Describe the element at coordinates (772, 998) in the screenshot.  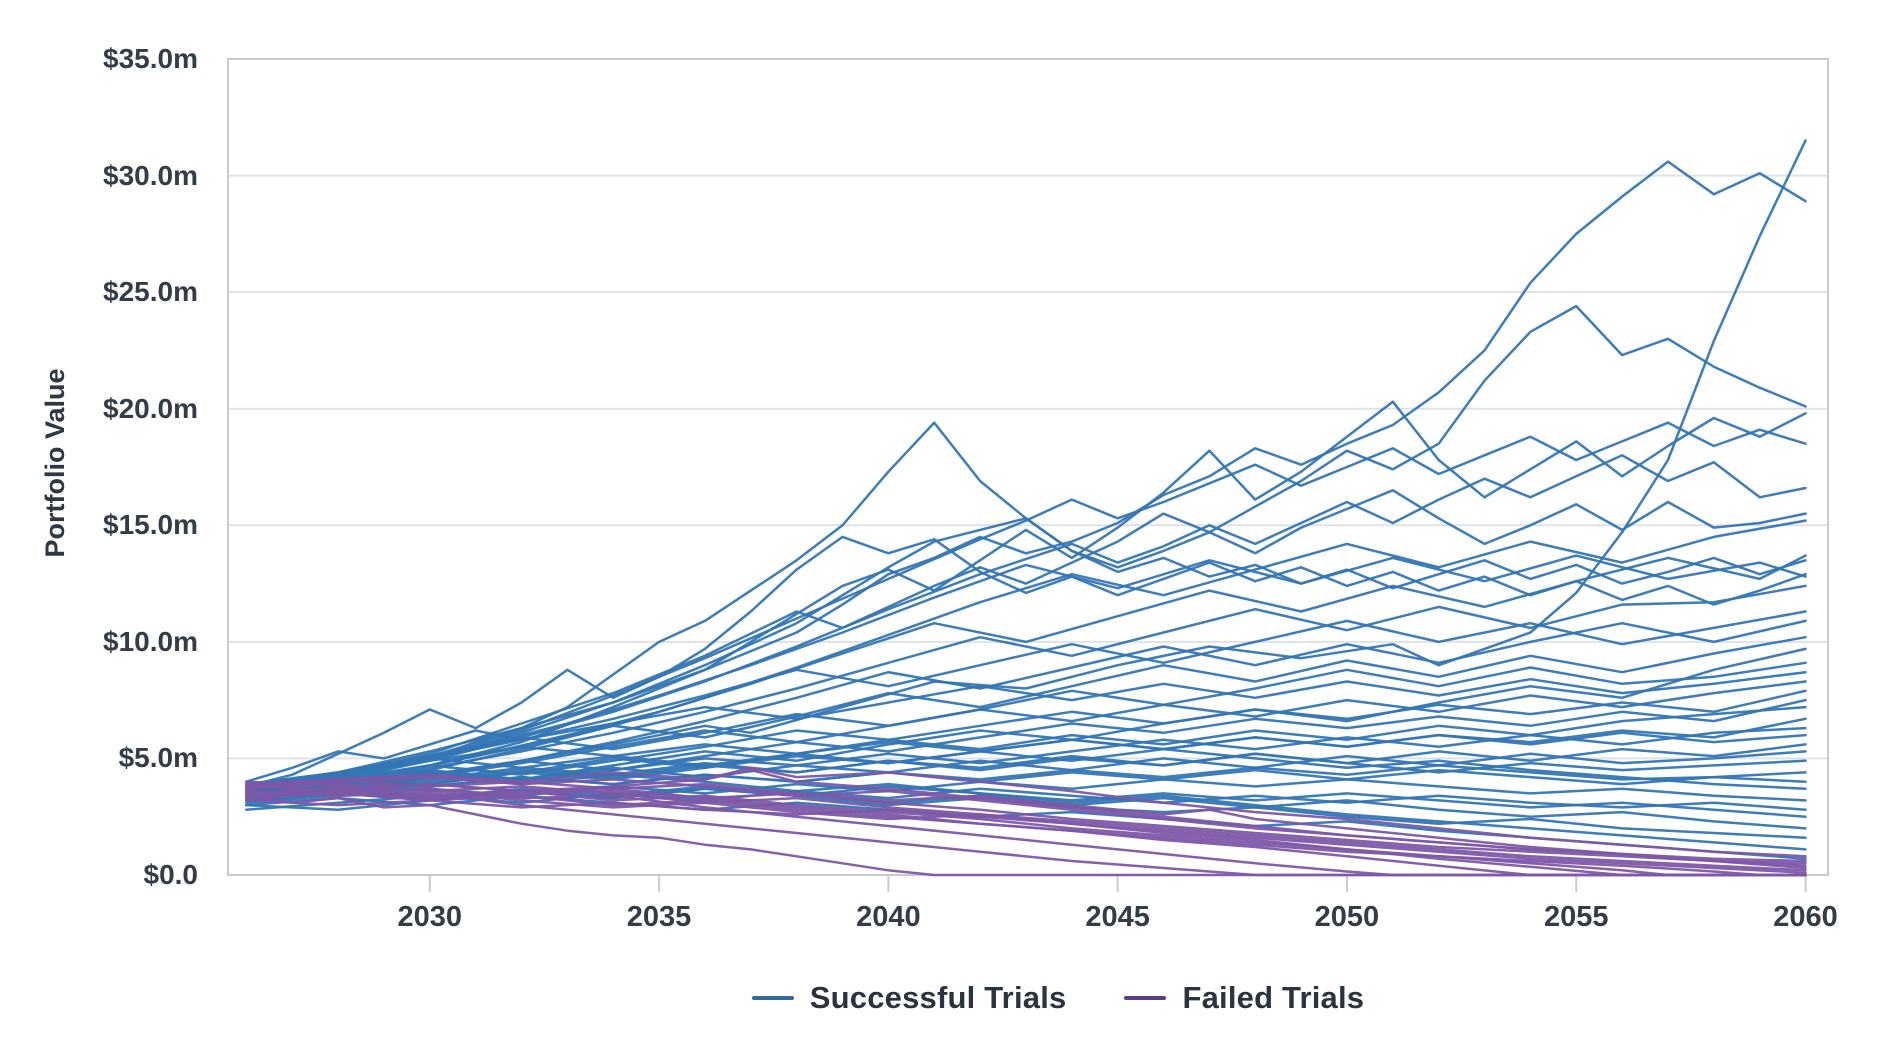
I see `successful-trials-line-swatch-icon` at that location.